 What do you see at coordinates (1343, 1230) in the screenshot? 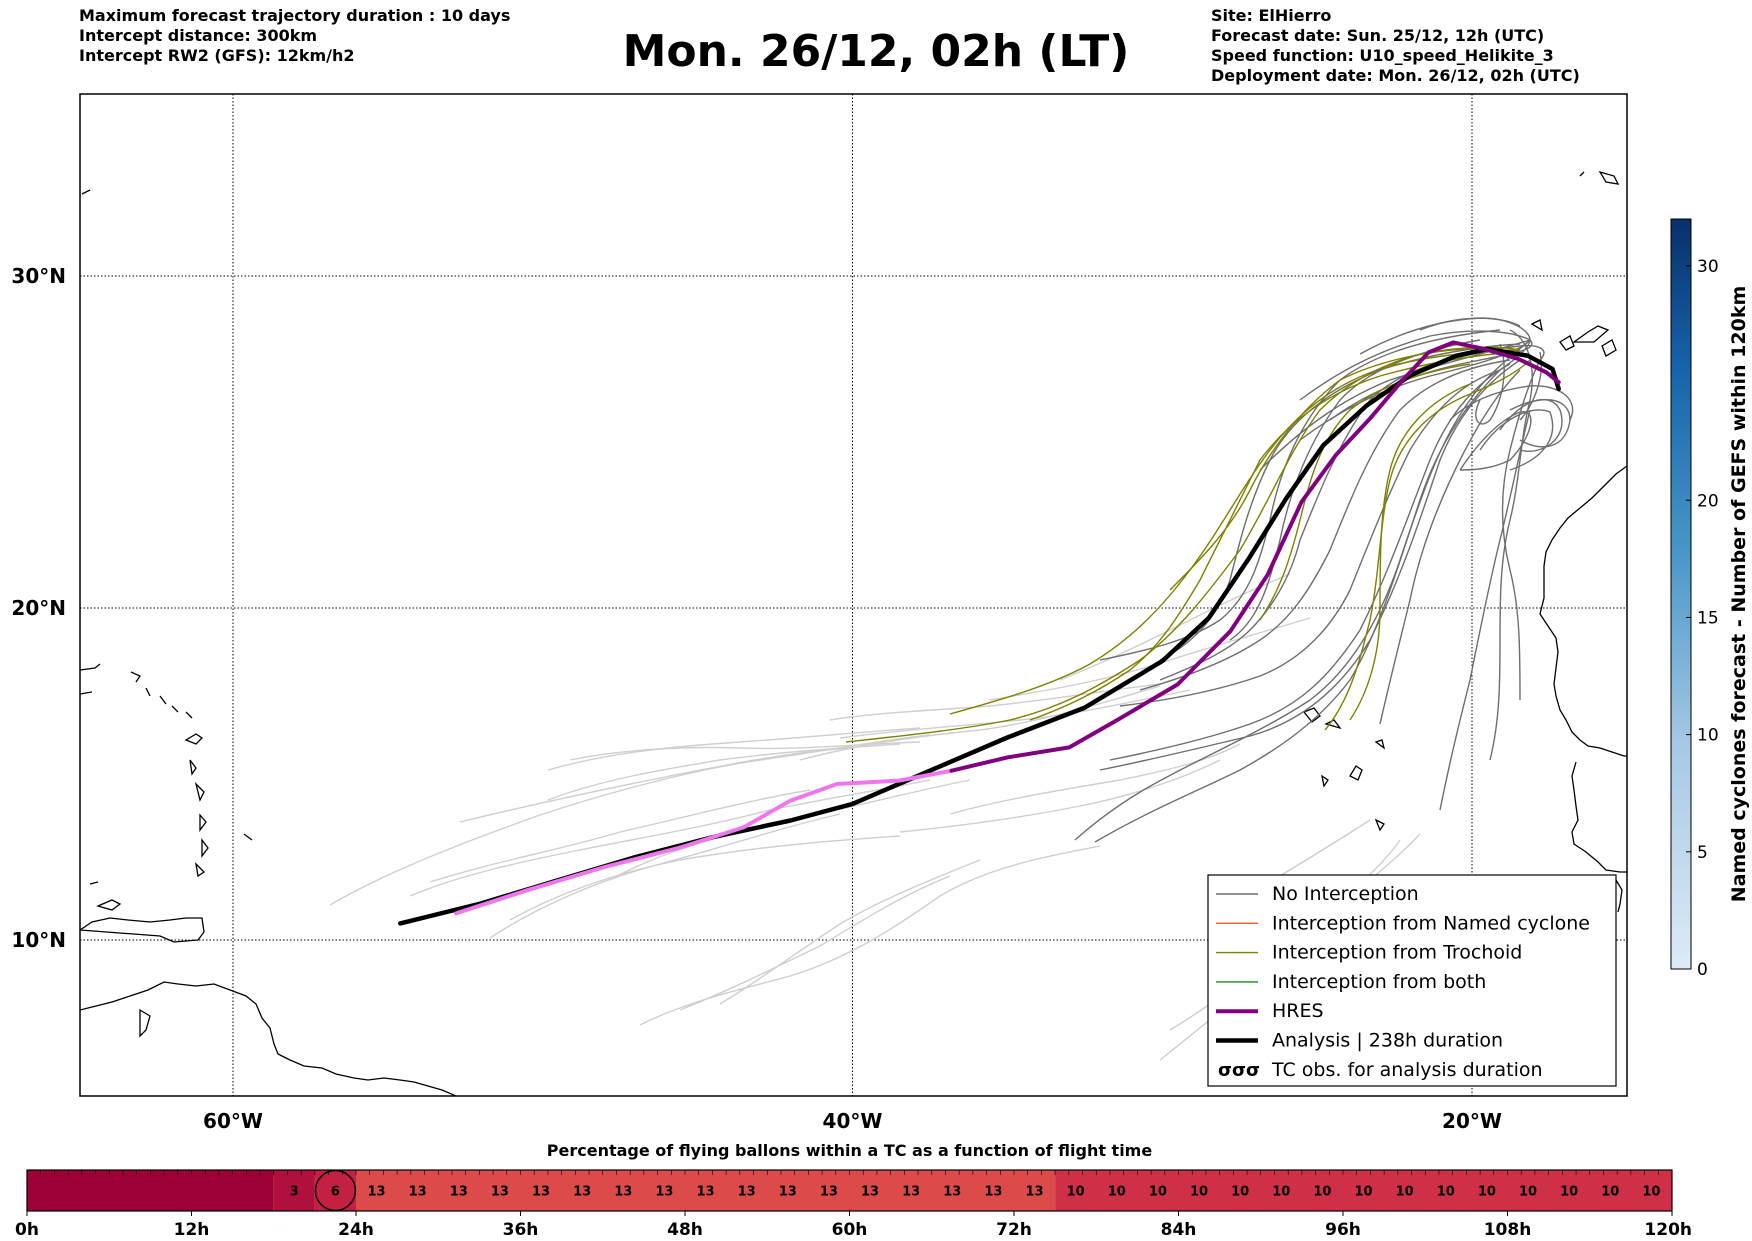
I see `timeline-tick-label: 96h` at bounding box center [1343, 1230].